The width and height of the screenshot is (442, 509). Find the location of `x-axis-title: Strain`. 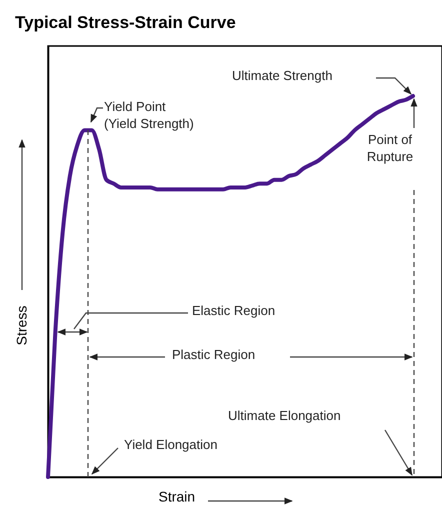

x-axis-title: Strain is located at coordinates (177, 496).